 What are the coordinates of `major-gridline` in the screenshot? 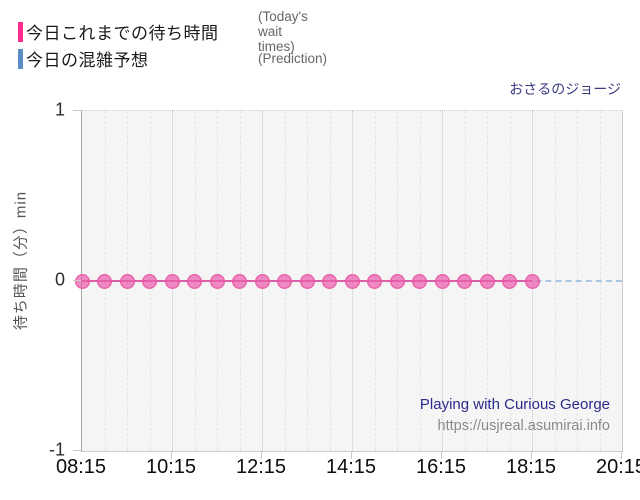 It's located at (622, 281).